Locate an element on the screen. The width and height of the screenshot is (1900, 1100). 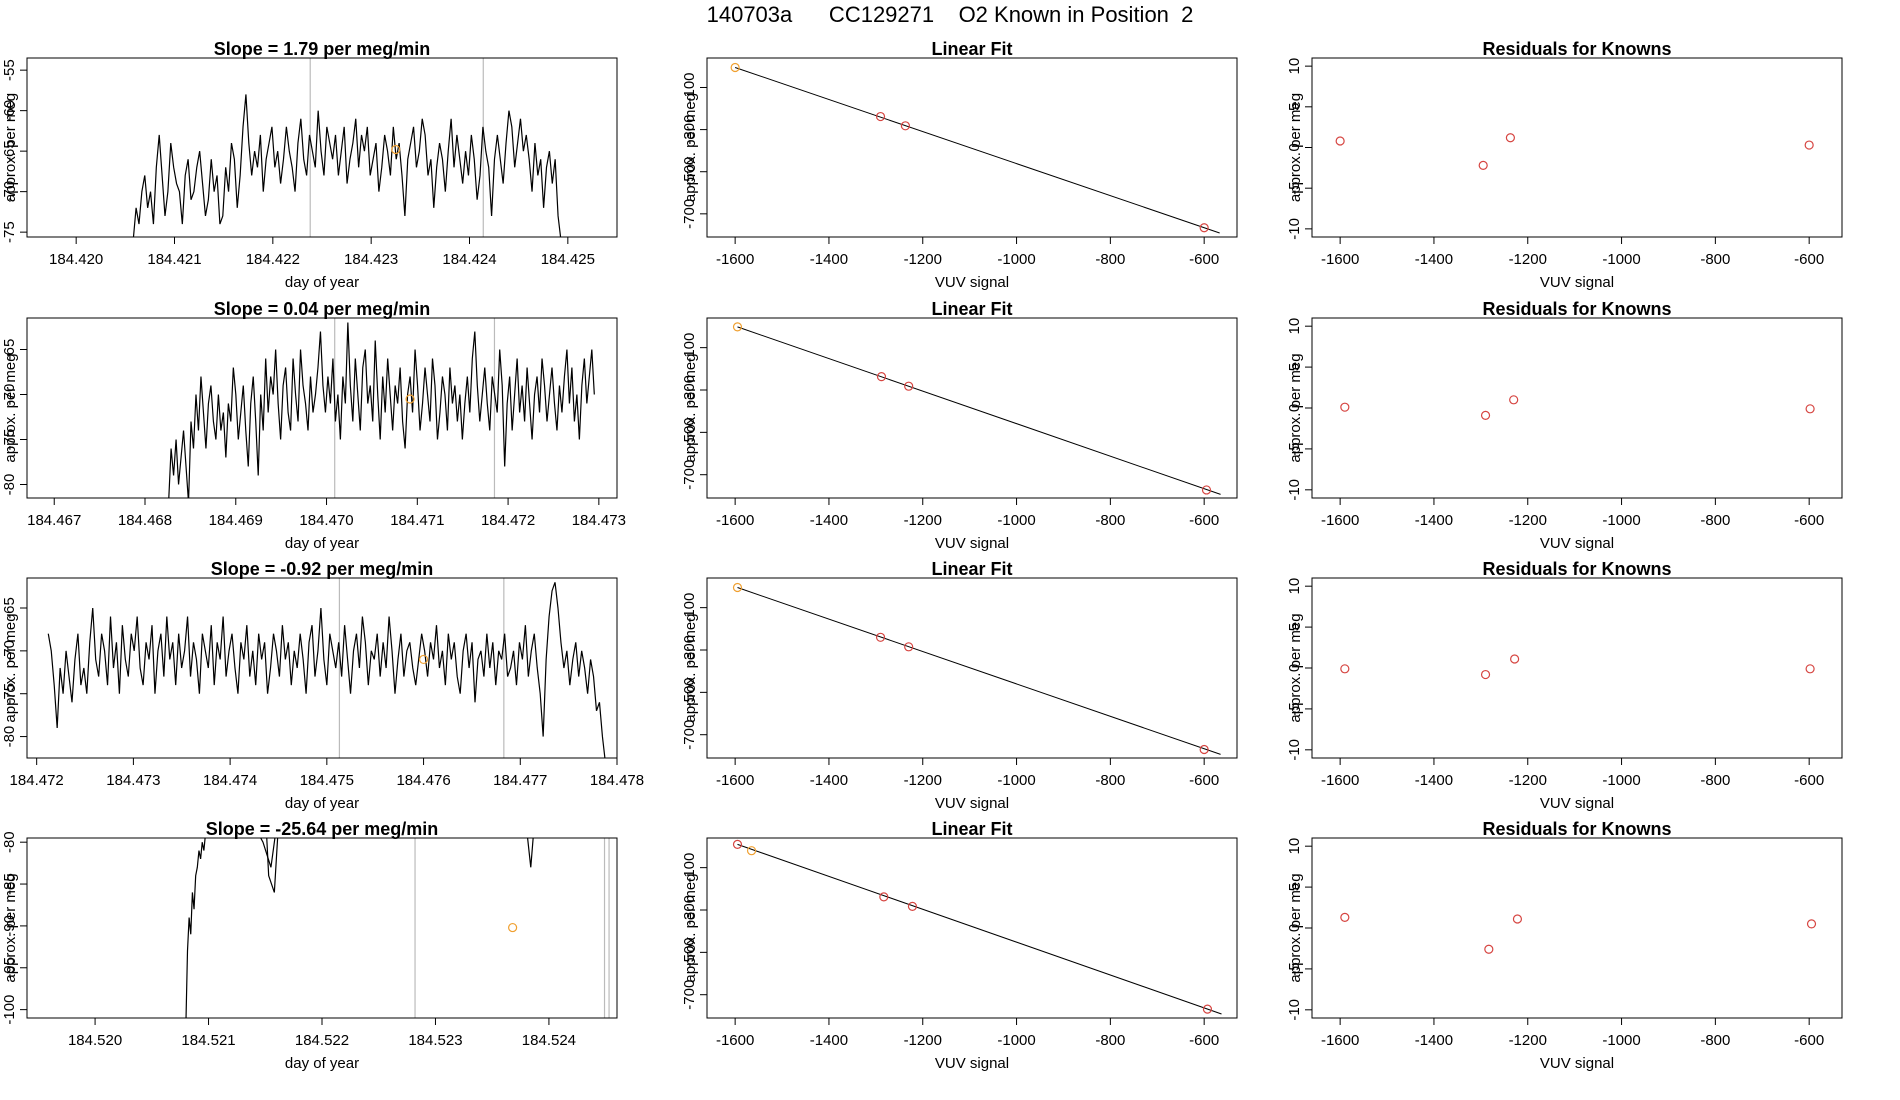
y-tick-label: 5 is located at coordinates (1294, 627).